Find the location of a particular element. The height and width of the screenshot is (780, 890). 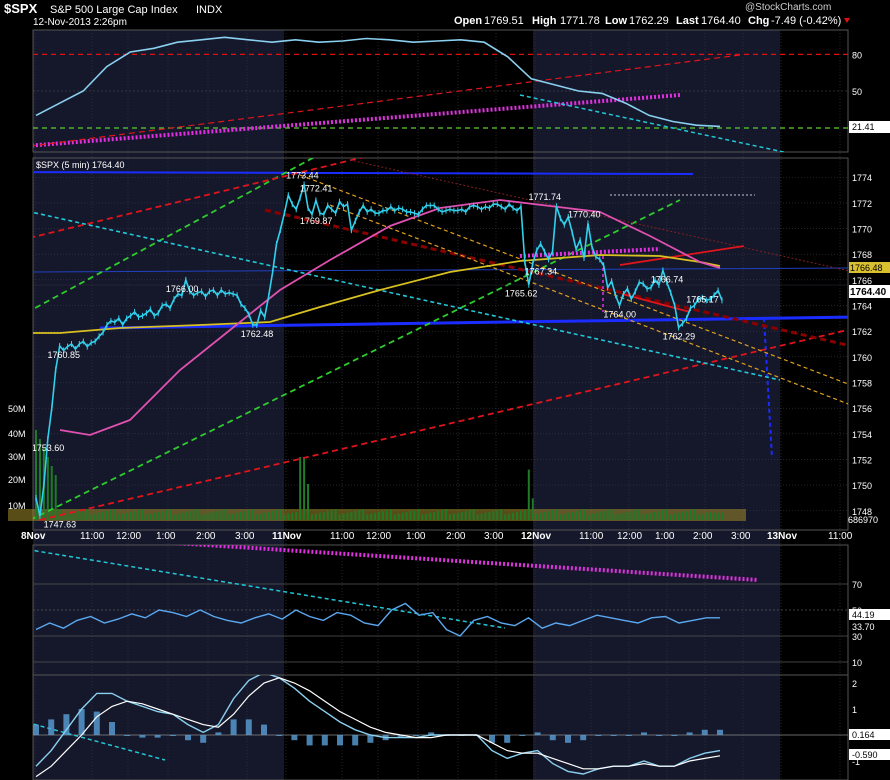

y-tick-label: 1772 is located at coordinates (862, 204).